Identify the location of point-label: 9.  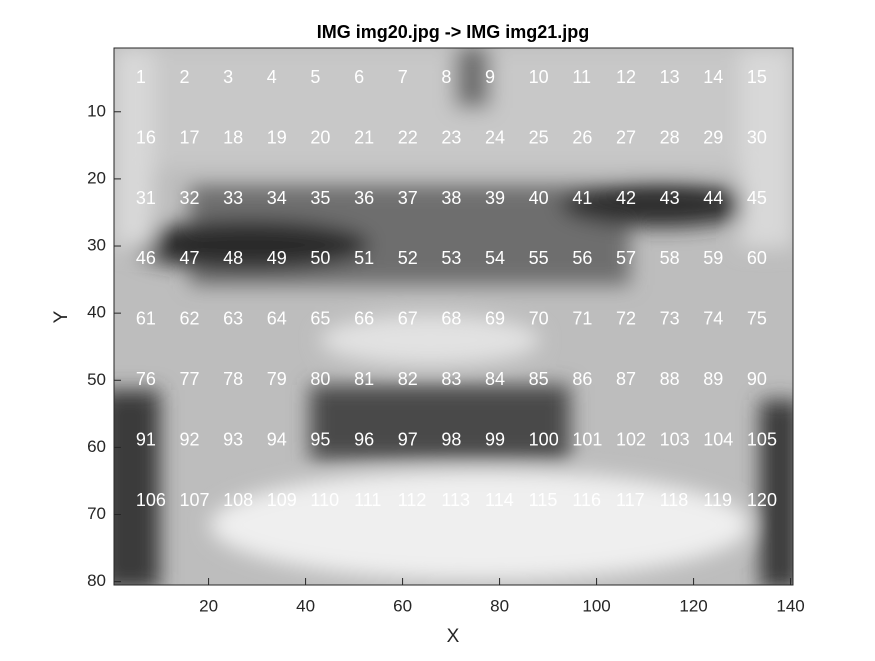
(490, 77).